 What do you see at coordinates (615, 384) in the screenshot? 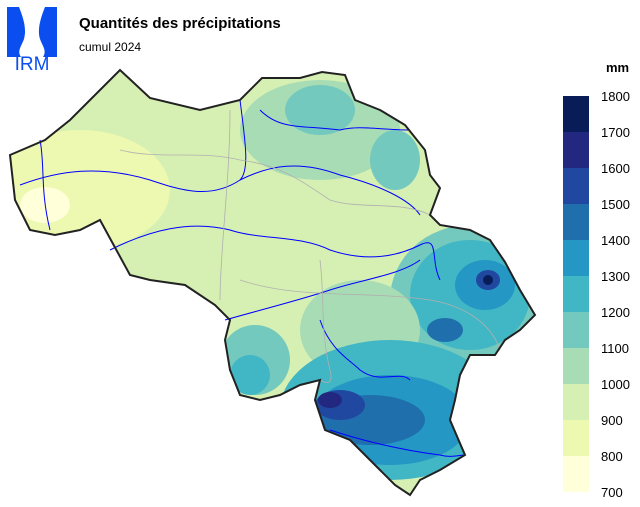
I see `legend-tick: 1000` at bounding box center [615, 384].